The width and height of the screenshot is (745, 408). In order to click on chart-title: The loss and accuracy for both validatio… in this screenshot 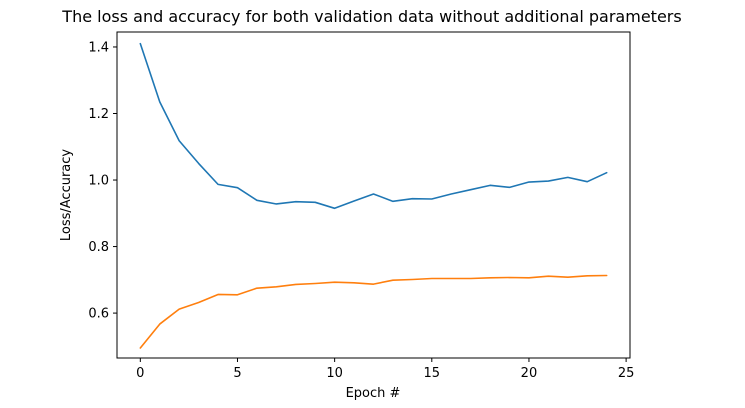, I will do `click(371, 16)`.